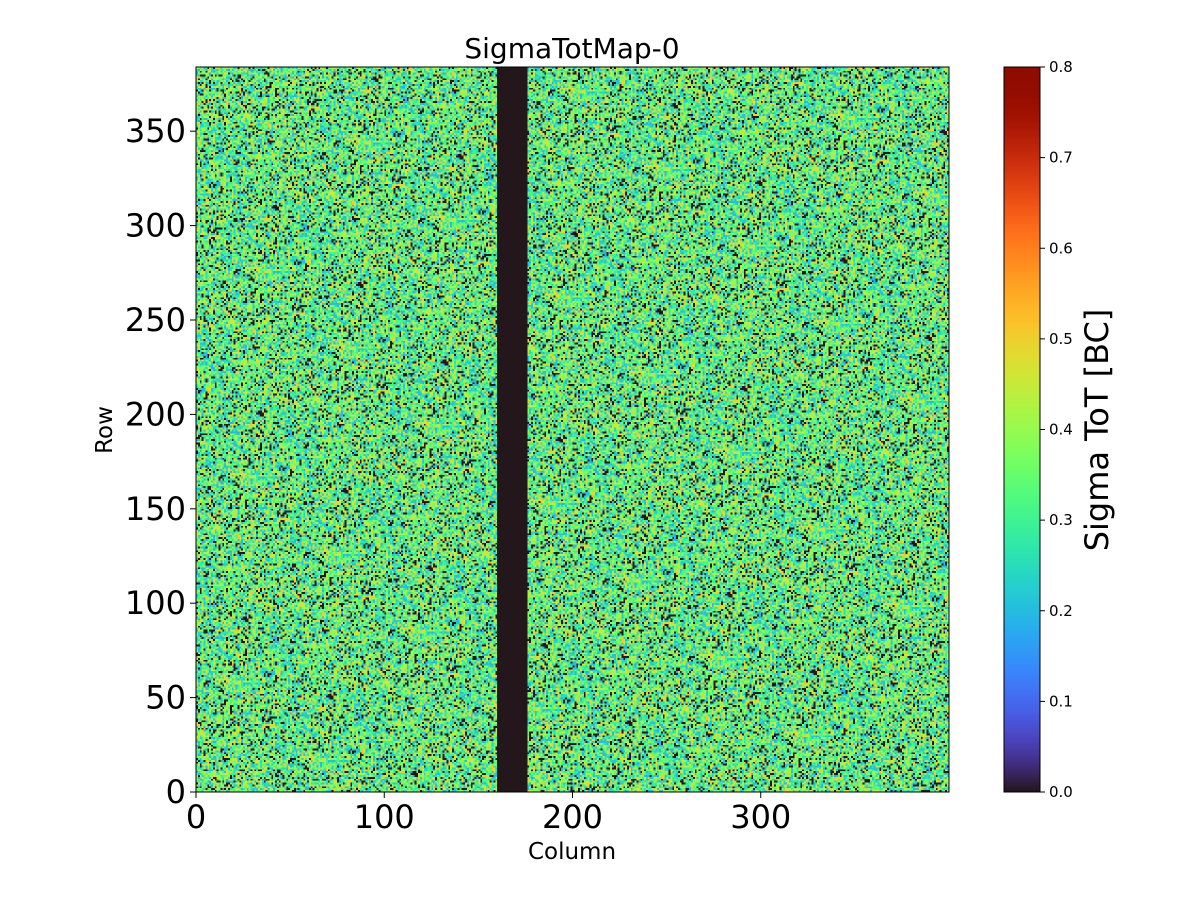 Image resolution: width=1200 pixels, height=900 pixels. I want to click on colorbar-tick-label: 0.7, so click(1061, 158).